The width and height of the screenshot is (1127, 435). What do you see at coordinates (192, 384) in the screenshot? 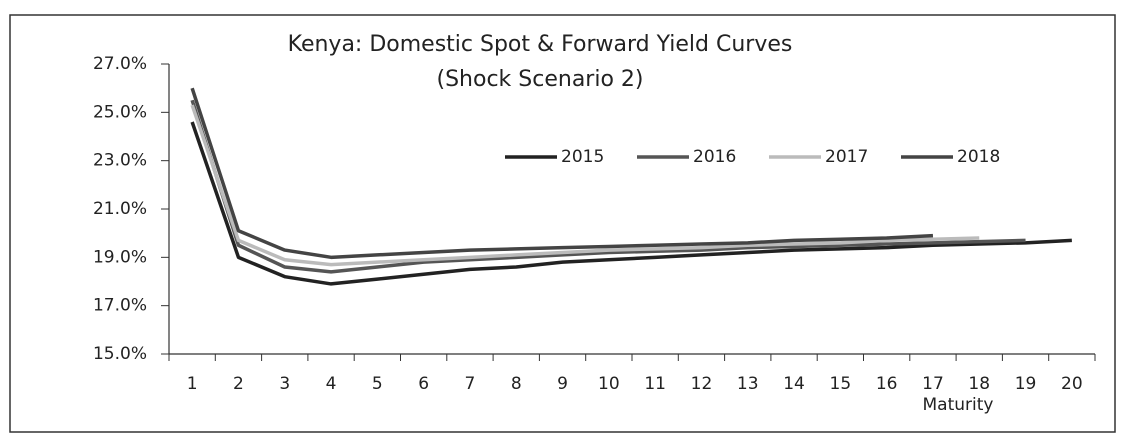
I see `x-tick-label: 1` at bounding box center [192, 384].